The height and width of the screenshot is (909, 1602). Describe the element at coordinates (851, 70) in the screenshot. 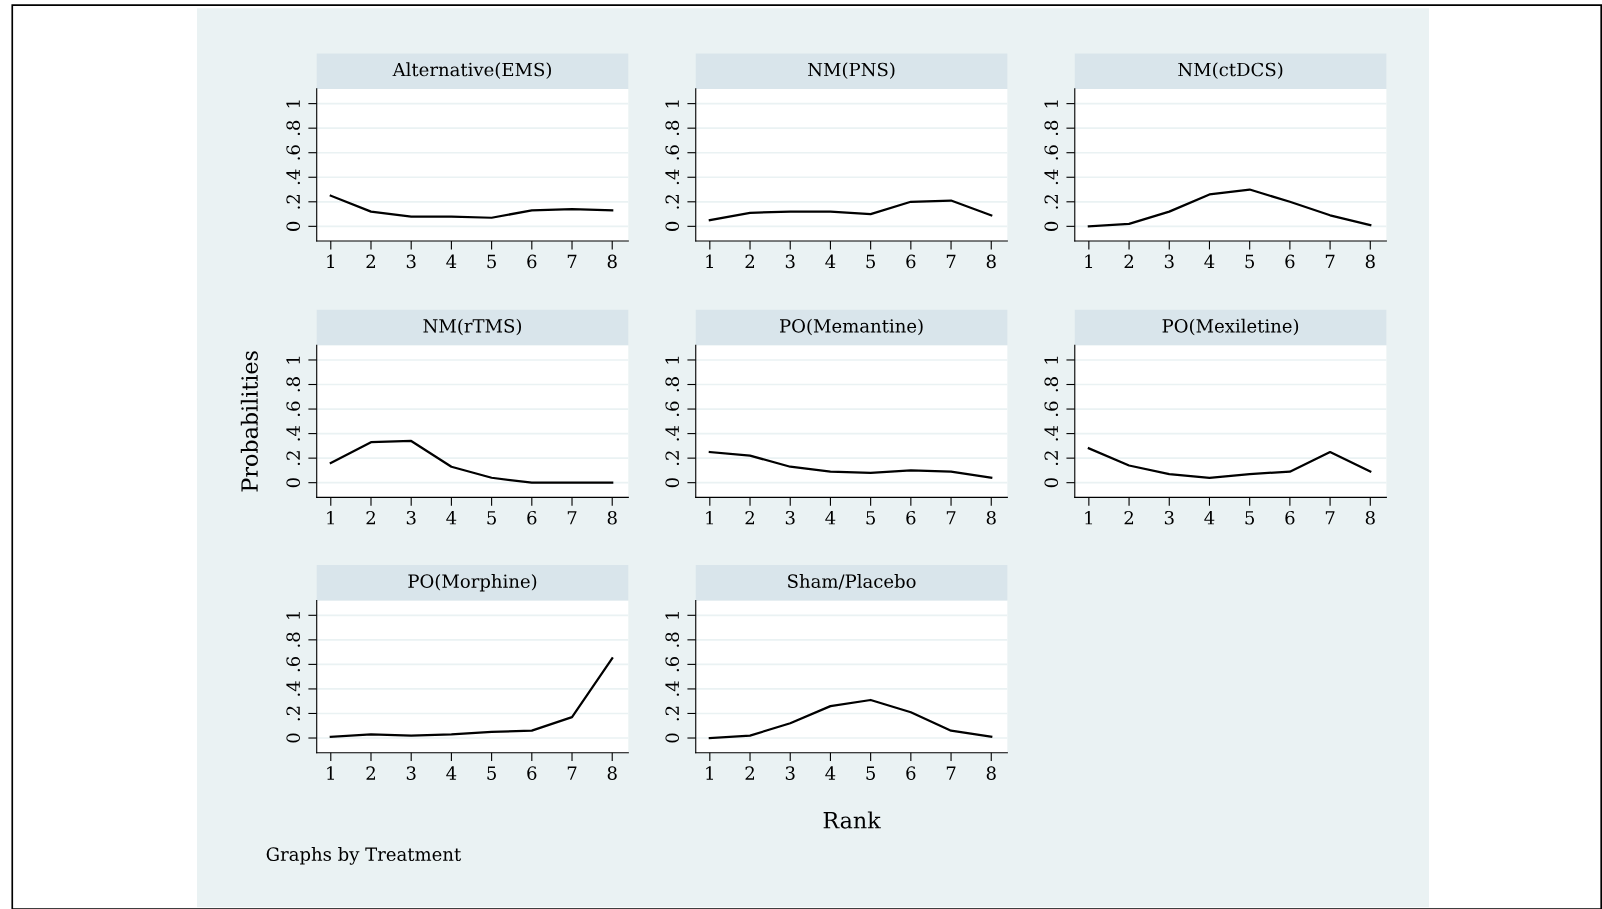

I see `chart-title: NM(PNS)` at that location.